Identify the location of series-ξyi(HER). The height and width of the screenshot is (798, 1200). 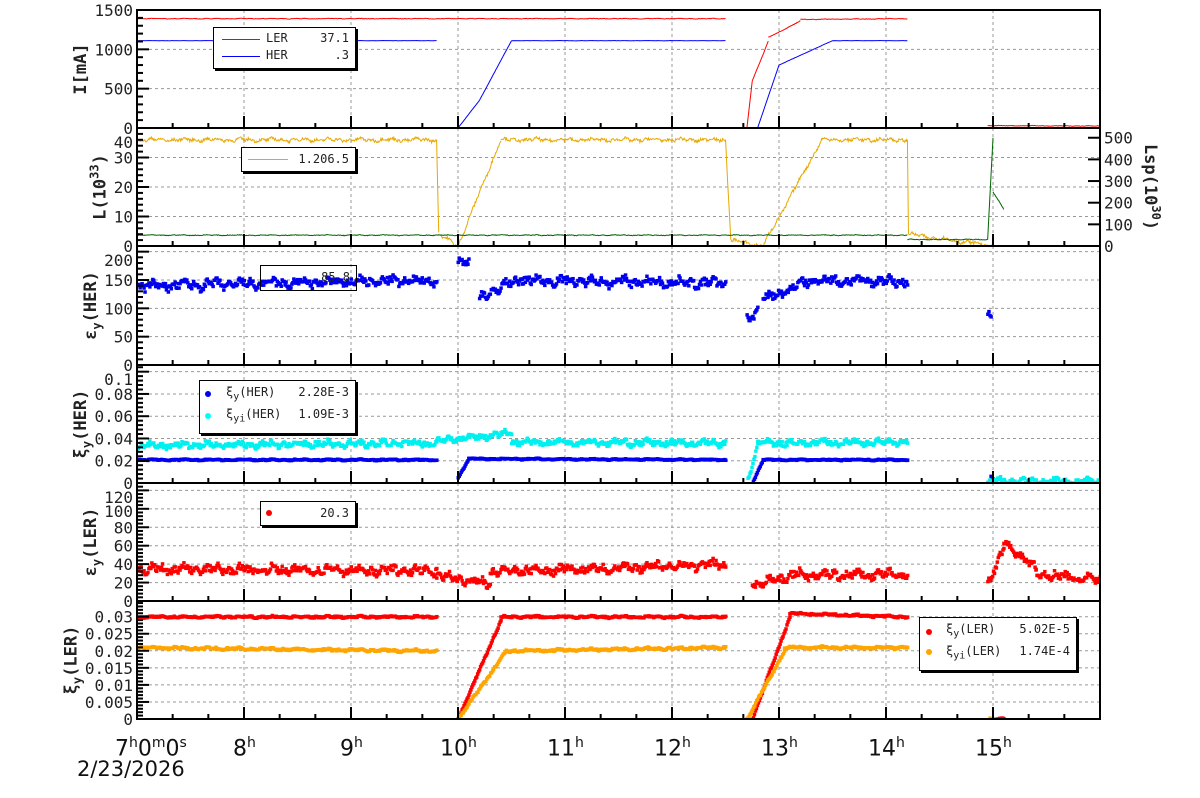
(618, 455).